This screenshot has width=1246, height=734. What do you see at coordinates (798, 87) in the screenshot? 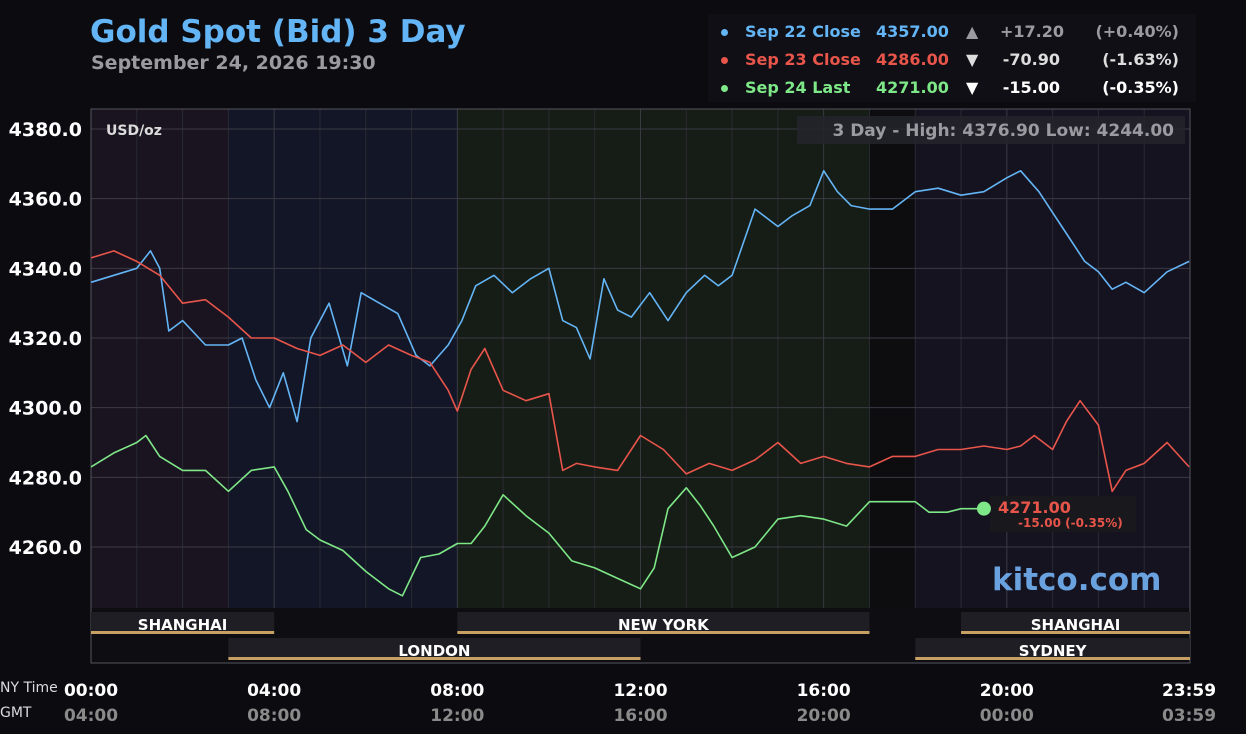
I see `legend-label-sep24: Sep 24 Last` at bounding box center [798, 87].